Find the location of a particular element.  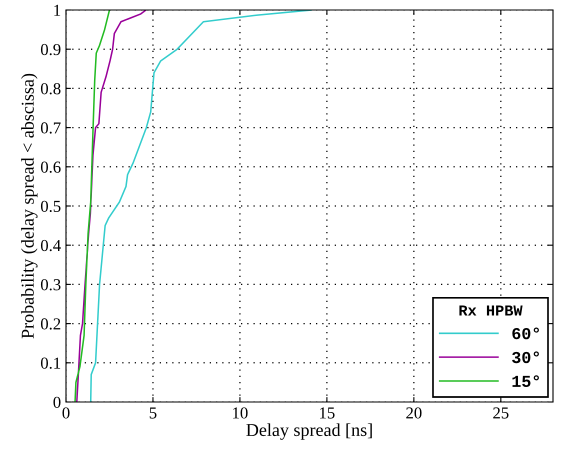

legend-label: 30° is located at coordinates (525, 357).